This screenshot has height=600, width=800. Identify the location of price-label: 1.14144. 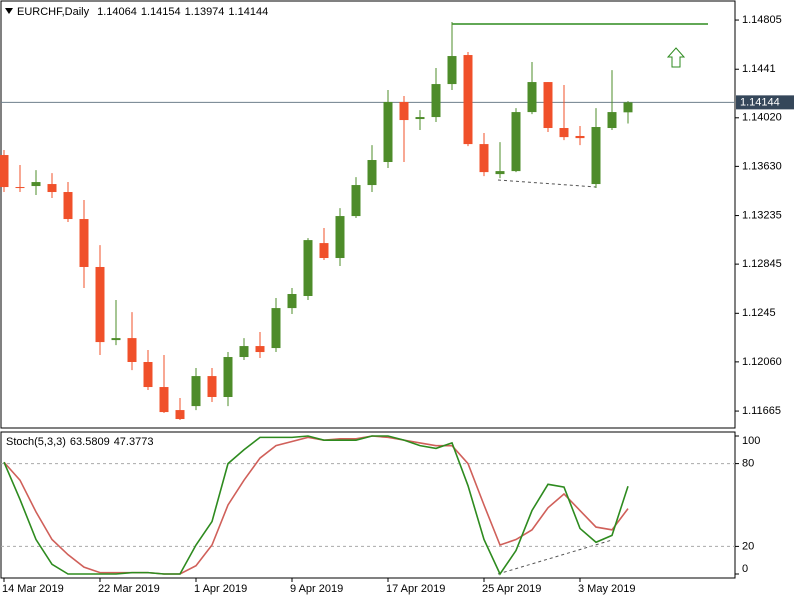
(760, 102).